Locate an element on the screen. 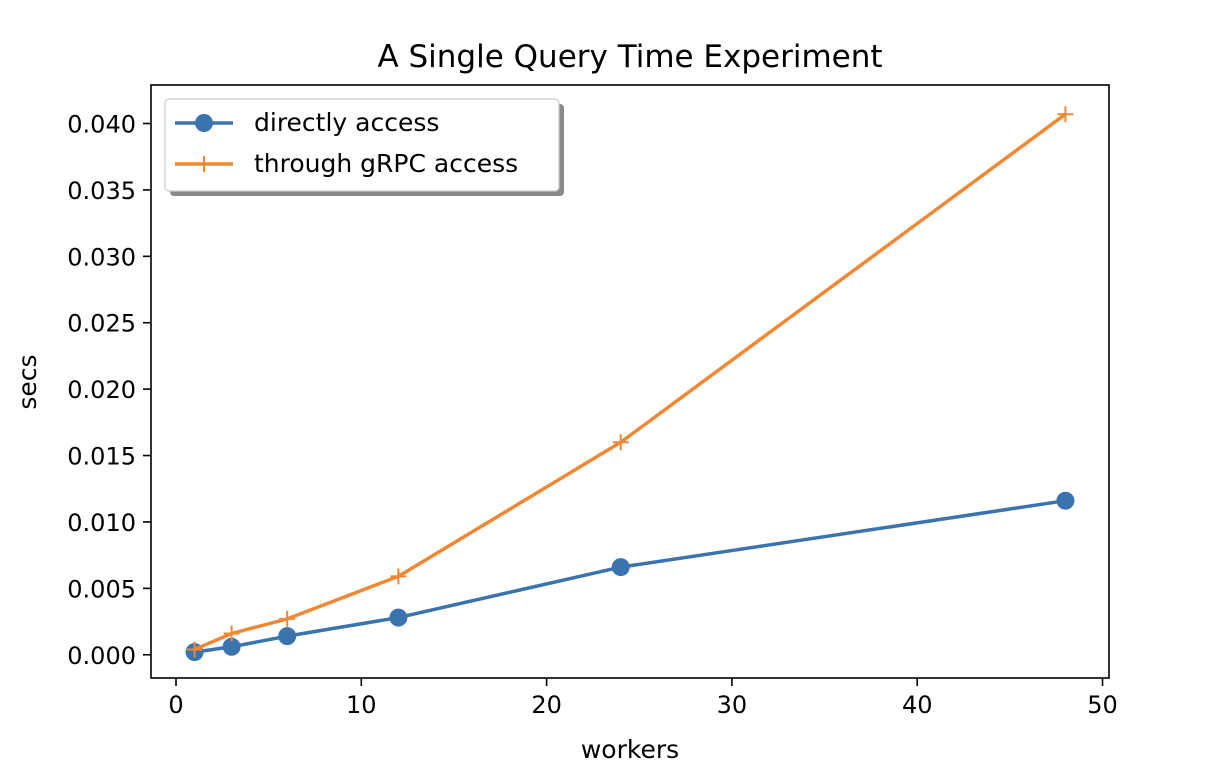 Image resolution: width=1216 pixels, height=764 pixels. y-tick-label: 0.025 is located at coordinates (101, 324).